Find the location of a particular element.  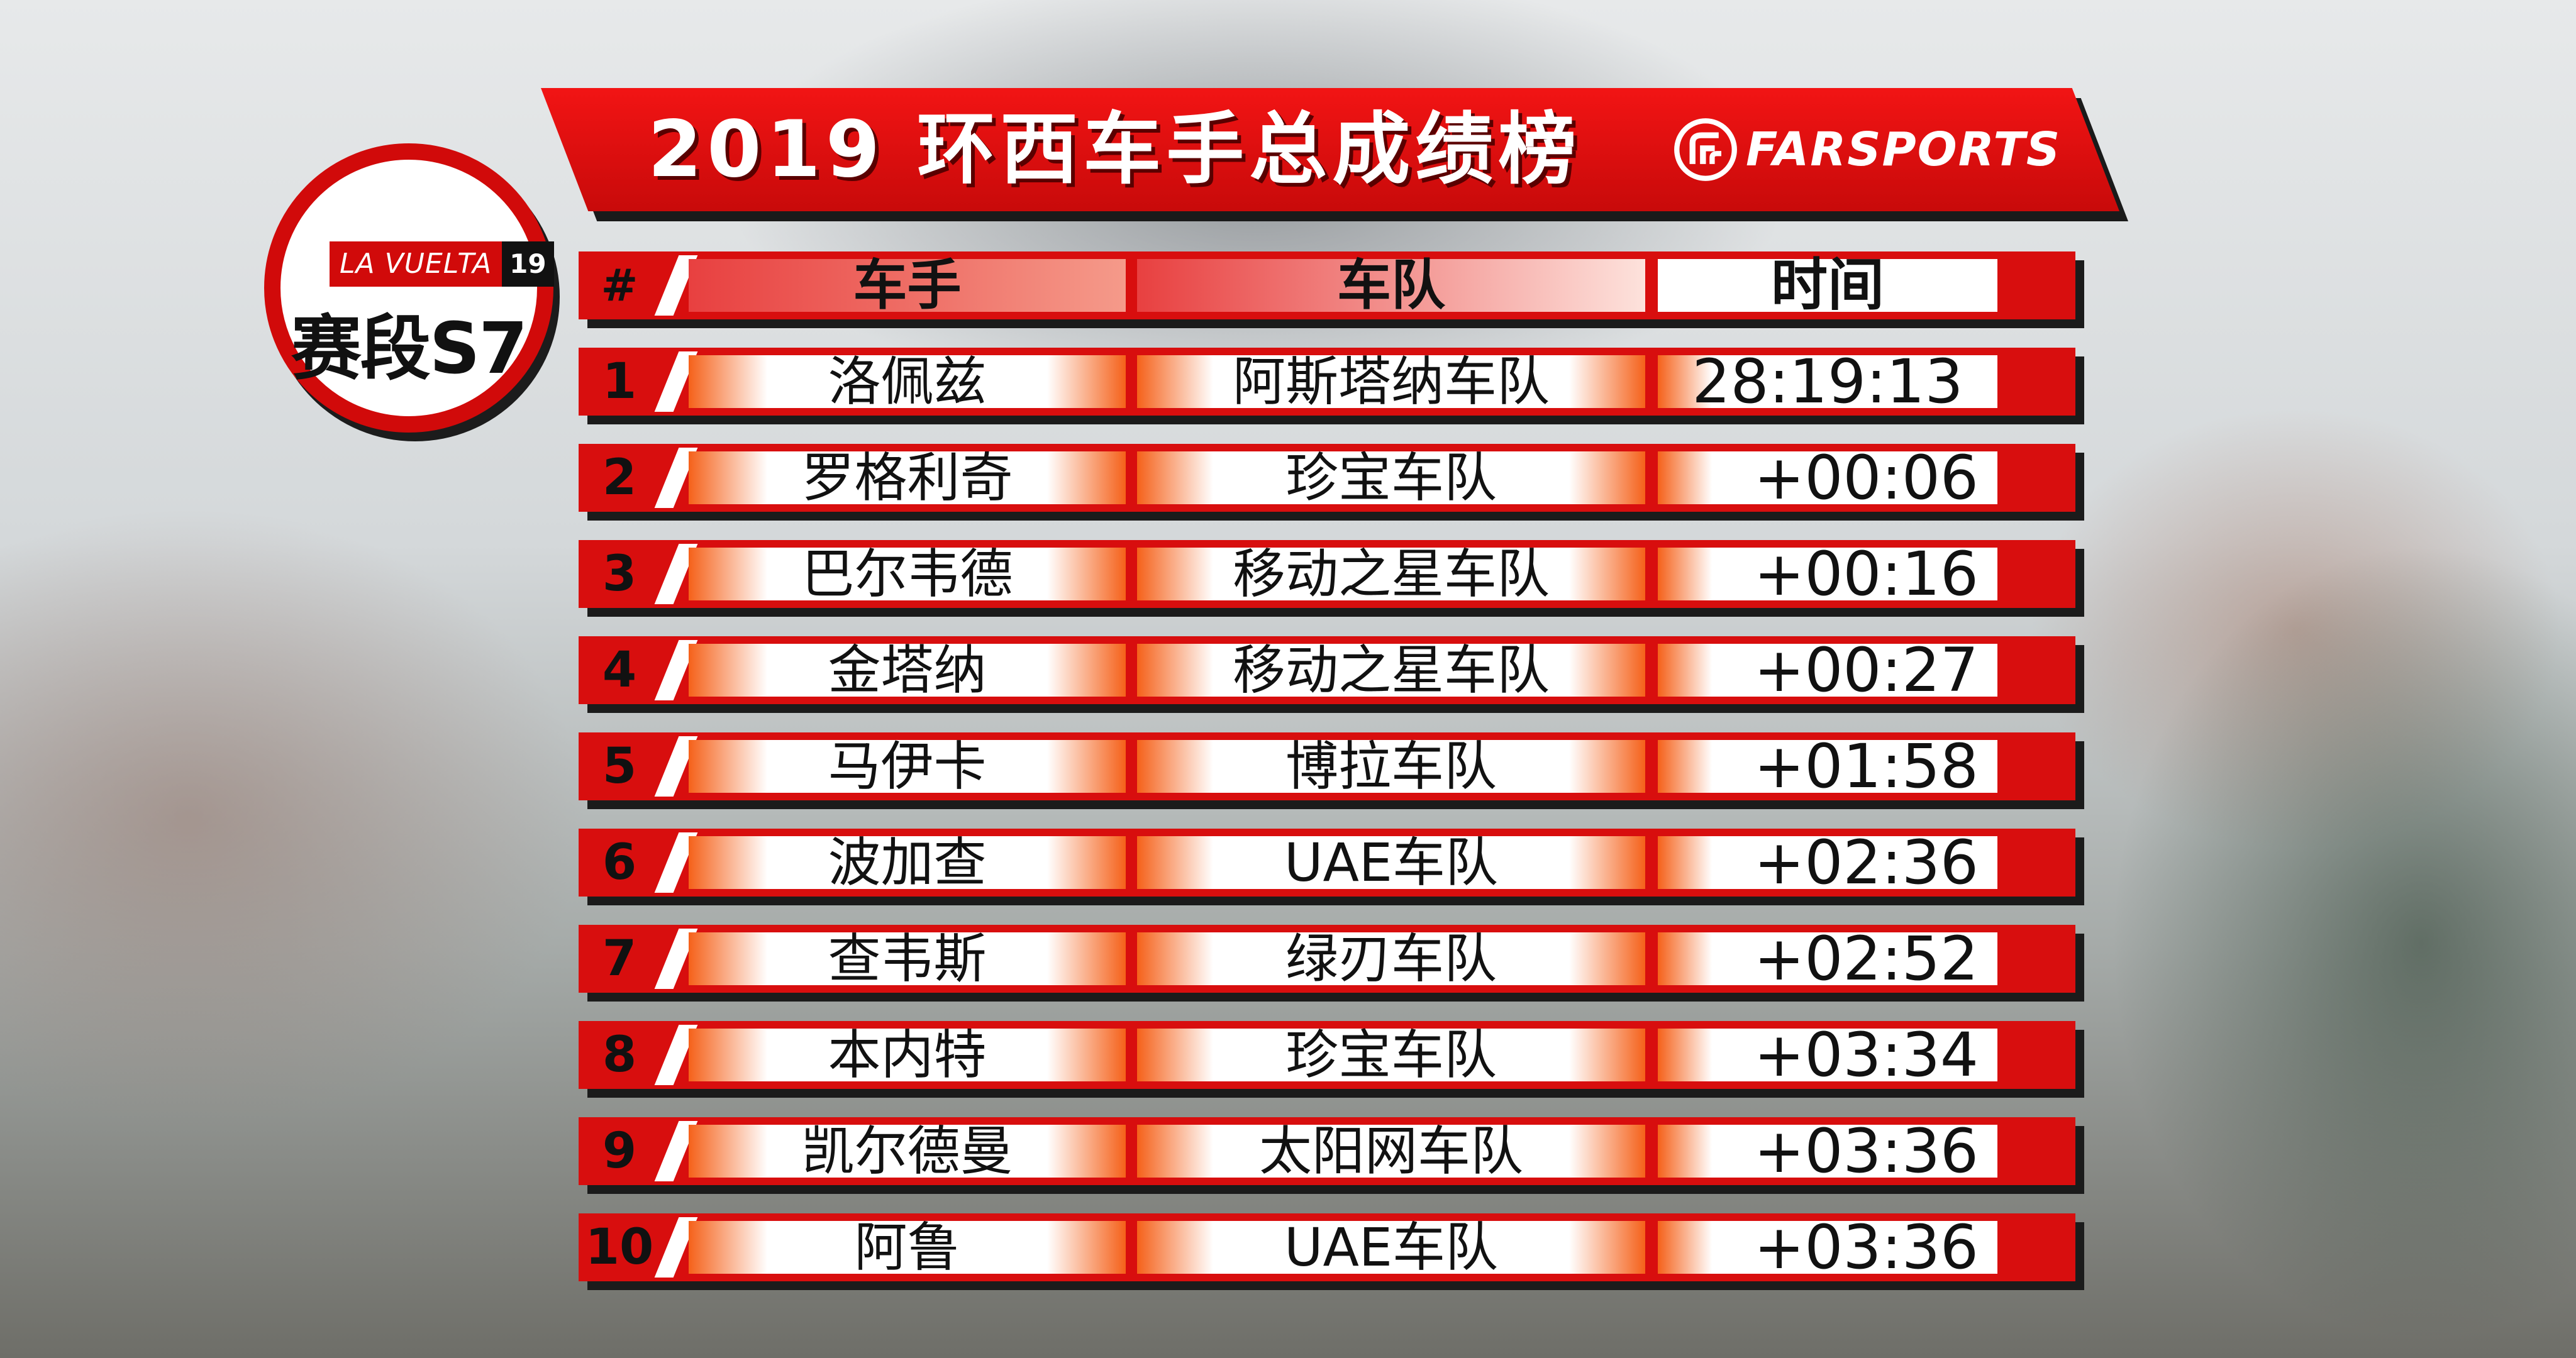

table-row: 6 波加查 UAE车队 +02:36 is located at coordinates (1331, 867).